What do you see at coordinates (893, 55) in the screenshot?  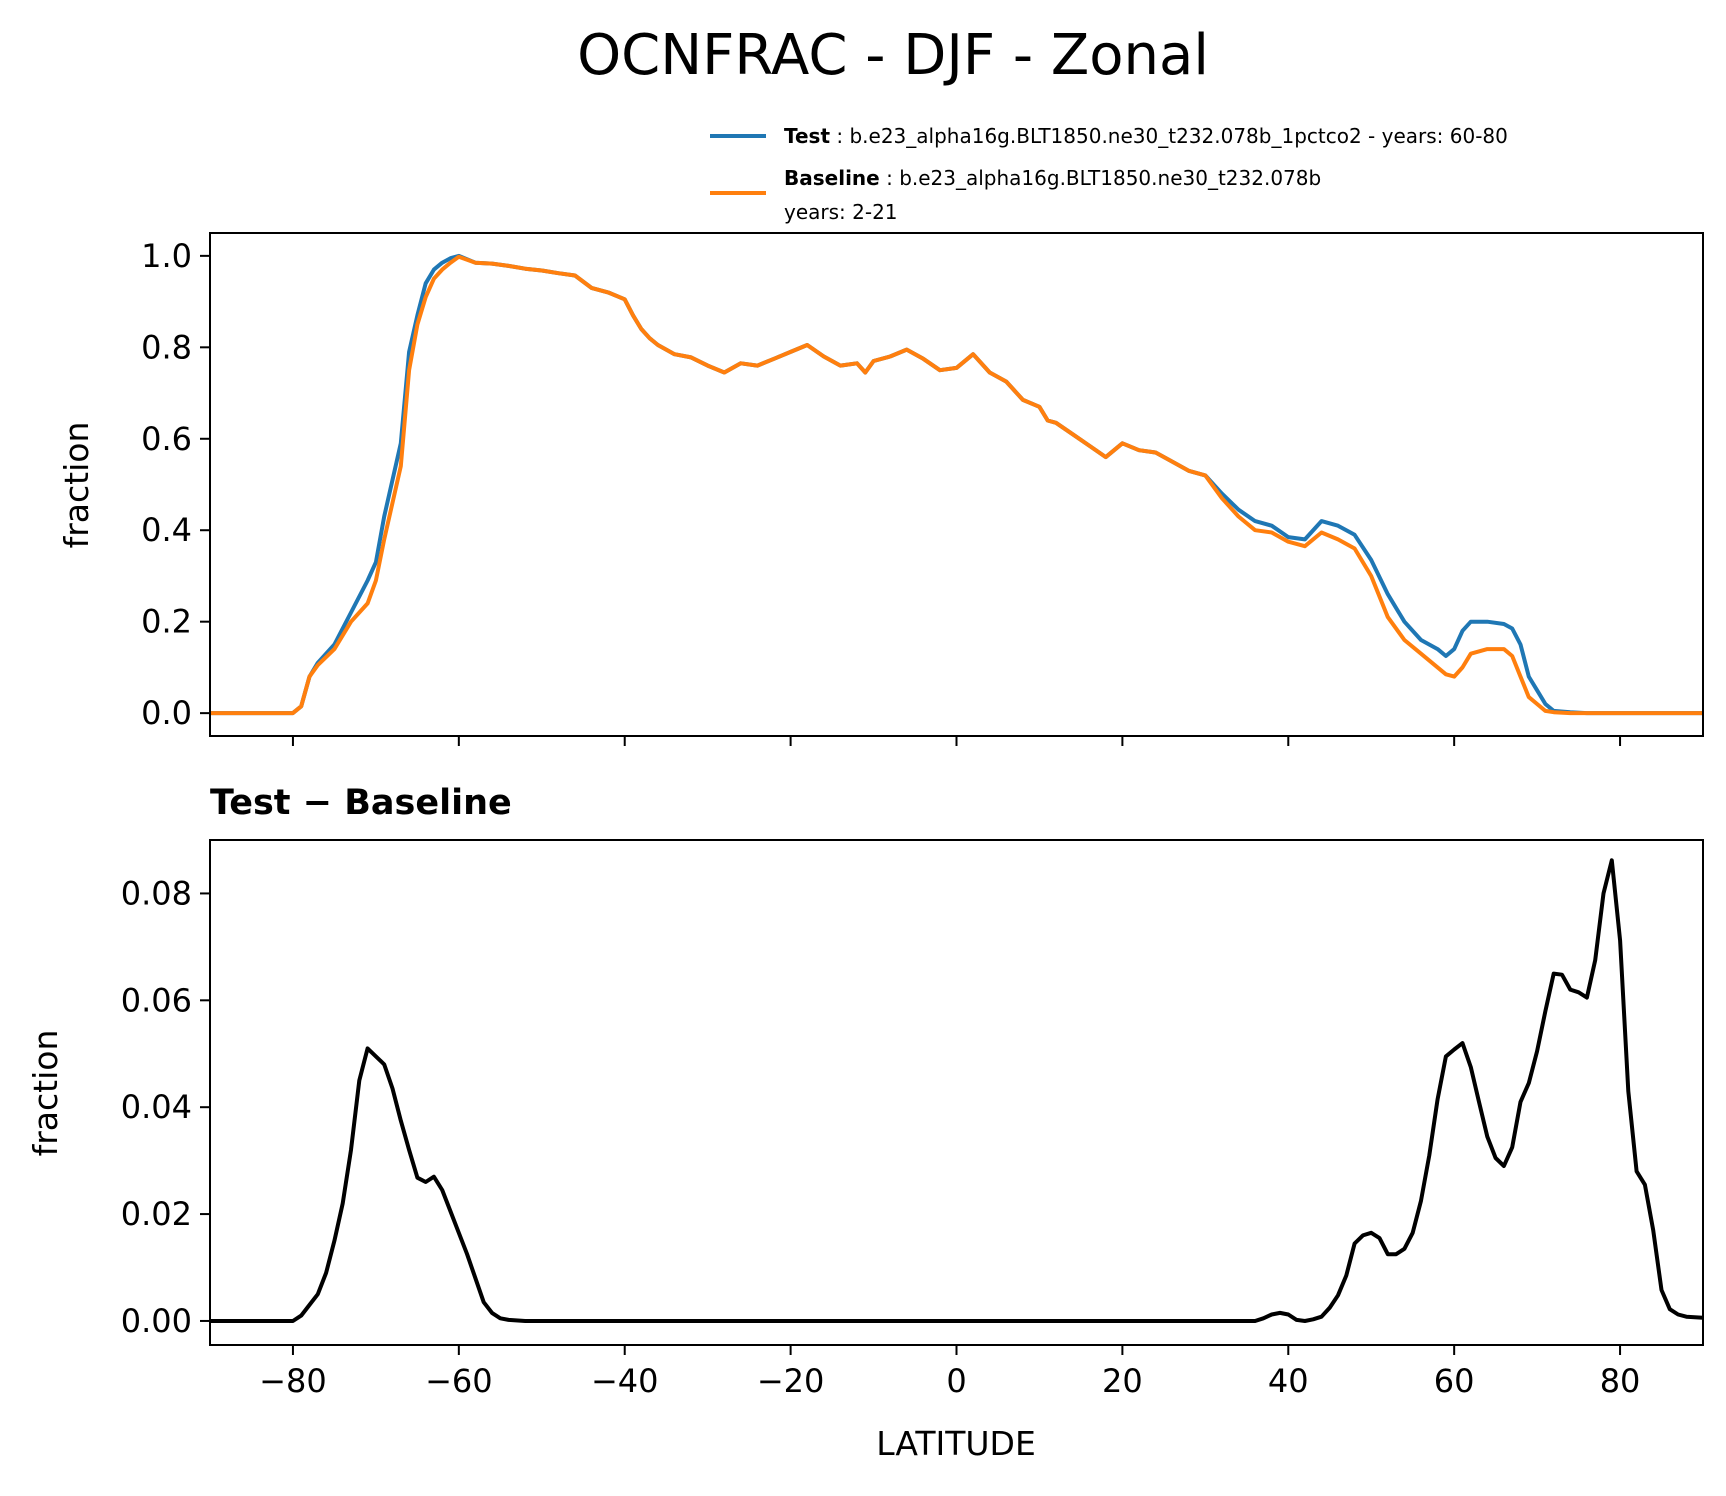 I see `chart-title: OCNFRAC - DJF - Zonal` at bounding box center [893, 55].